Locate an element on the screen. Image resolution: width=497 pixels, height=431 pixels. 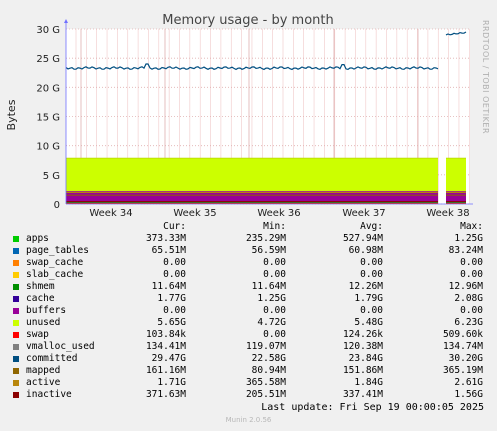
legend-row-swap: swap 103.84k 0.00 124.26k 509.60k is located at coordinates (253, 335).